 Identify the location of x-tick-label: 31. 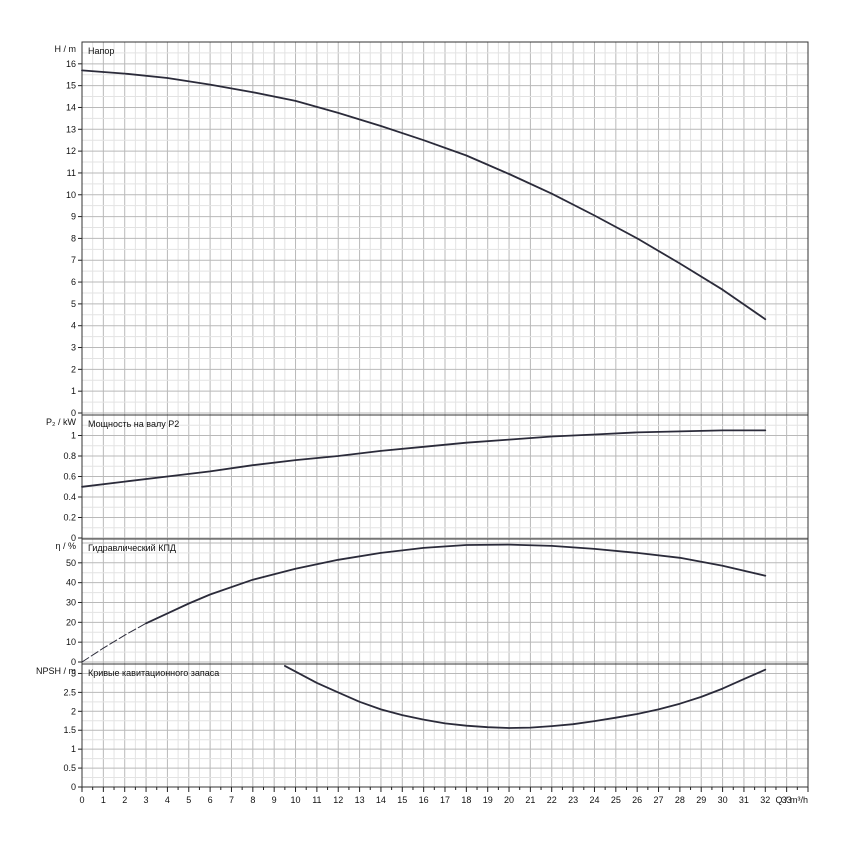
(744, 800).